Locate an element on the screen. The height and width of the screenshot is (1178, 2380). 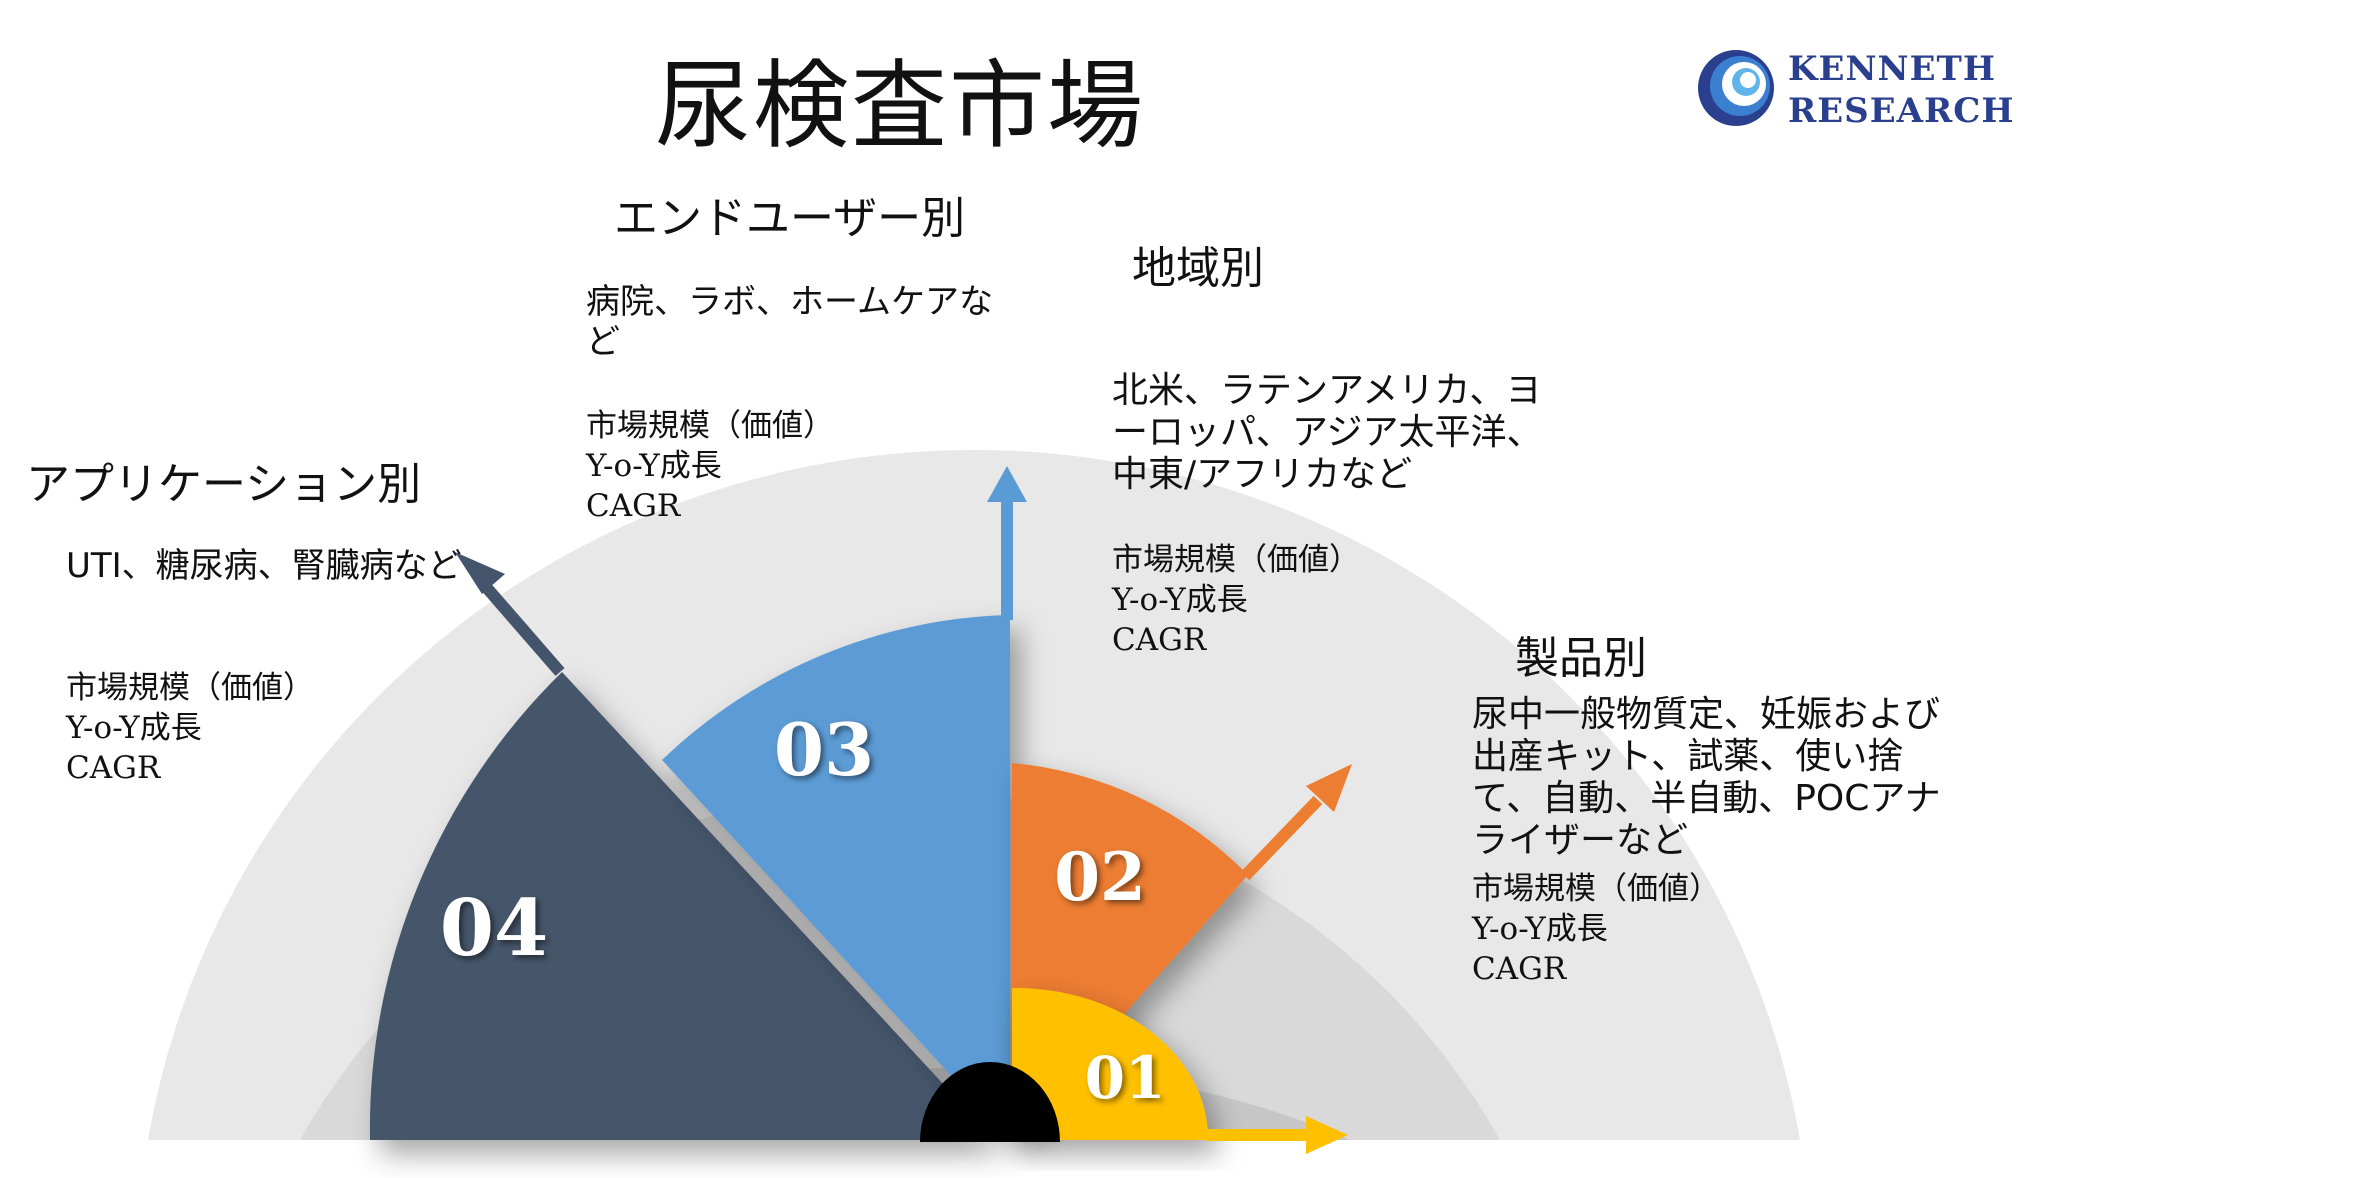
segment-04-heading: アプリケーション別 is located at coordinates (224, 484).